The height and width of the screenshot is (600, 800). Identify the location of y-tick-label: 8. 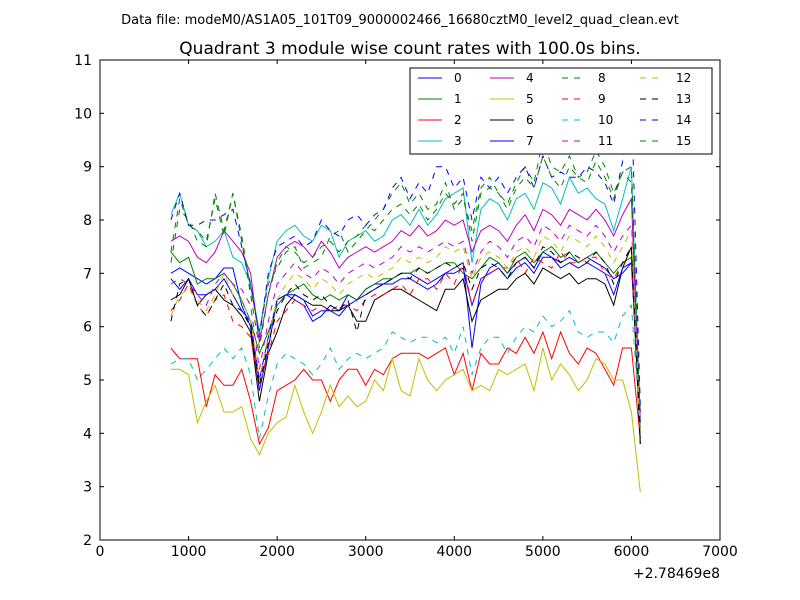
(87, 221).